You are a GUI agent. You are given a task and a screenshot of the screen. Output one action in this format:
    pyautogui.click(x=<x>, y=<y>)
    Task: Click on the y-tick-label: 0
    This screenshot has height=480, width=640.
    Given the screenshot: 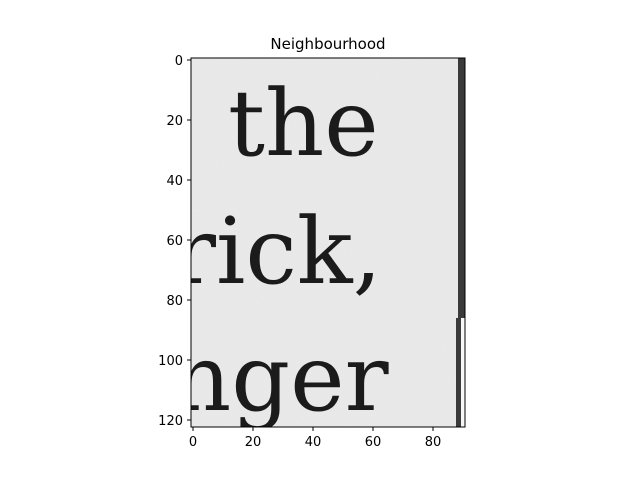 What is the action you would take?
    pyautogui.click(x=179, y=61)
    